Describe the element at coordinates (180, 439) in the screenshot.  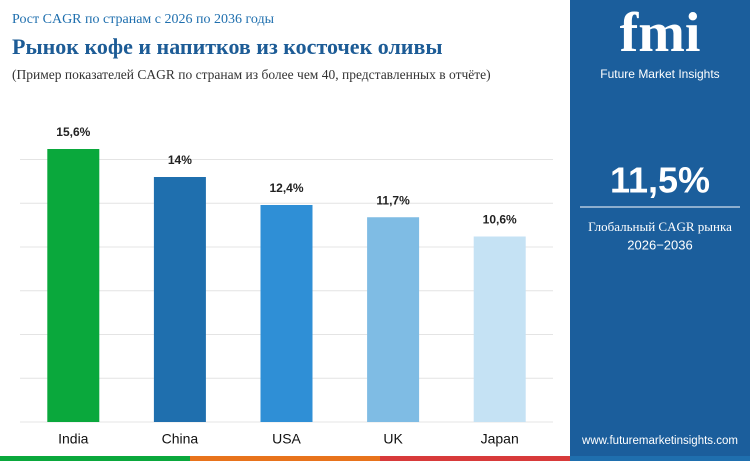
I see `x-tick-label: China` at that location.